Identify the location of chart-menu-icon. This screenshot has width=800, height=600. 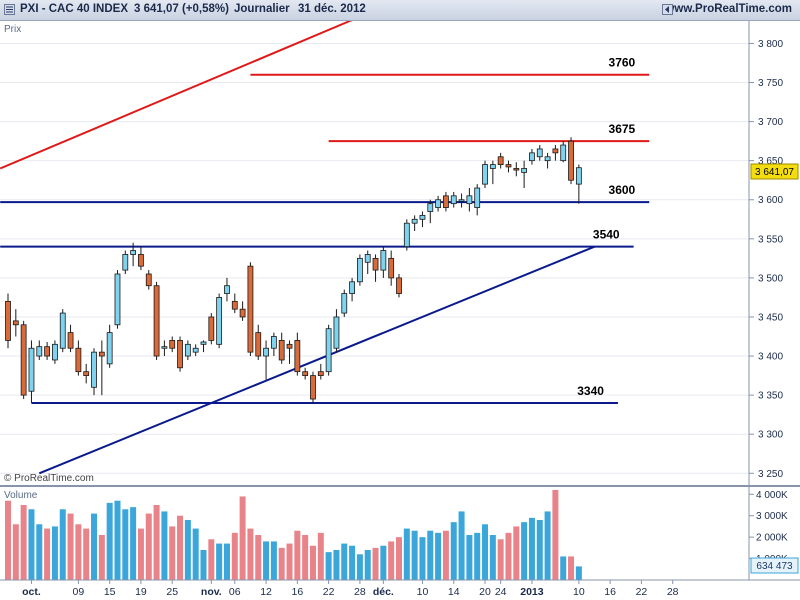
(9, 9).